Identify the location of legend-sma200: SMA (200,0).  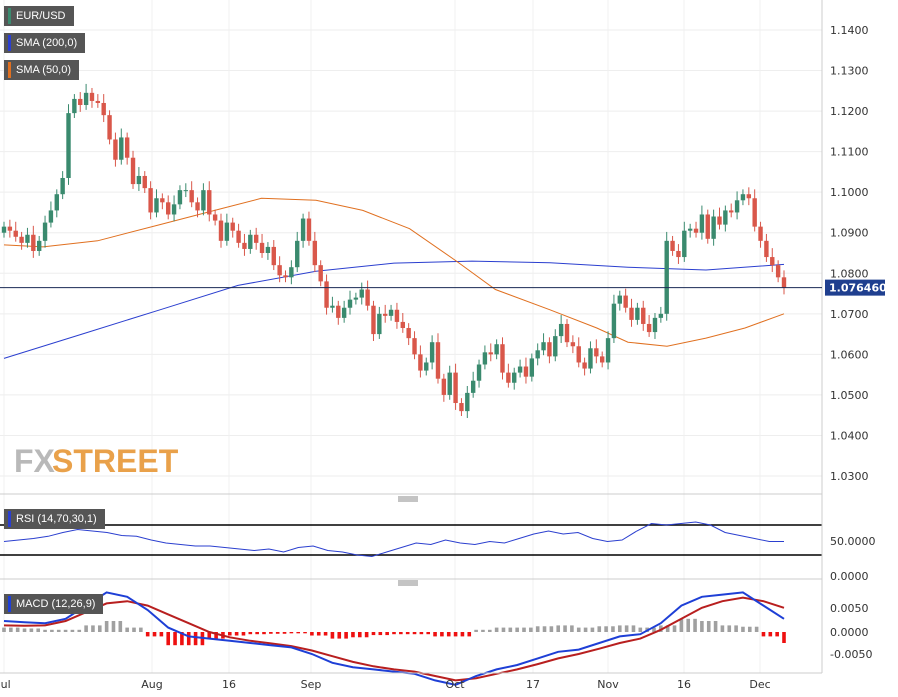
(45, 43).